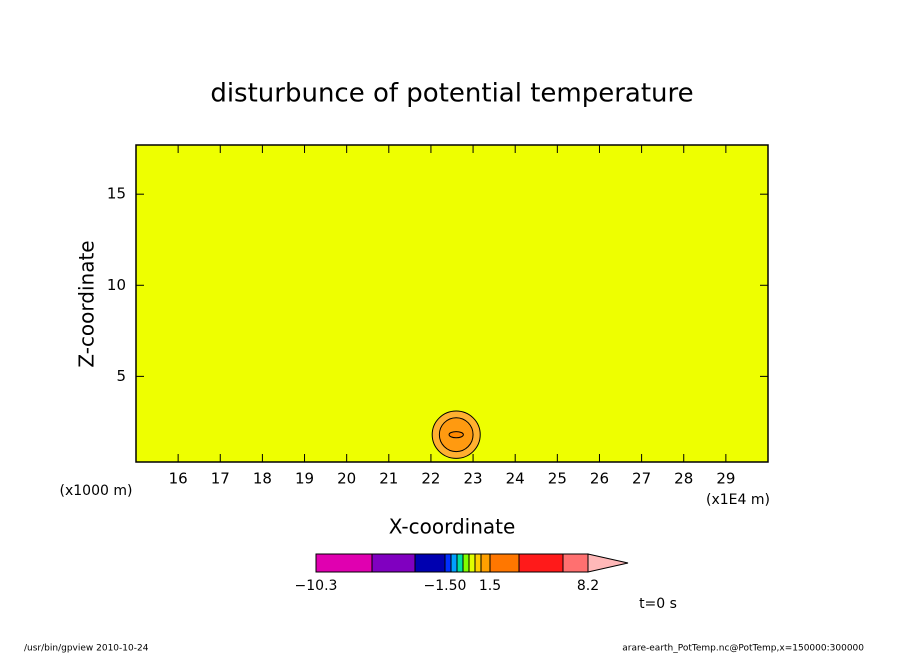 This screenshot has height=654, width=904. Describe the element at coordinates (599, 479) in the screenshot. I see `x-tick-label: 26` at that location.